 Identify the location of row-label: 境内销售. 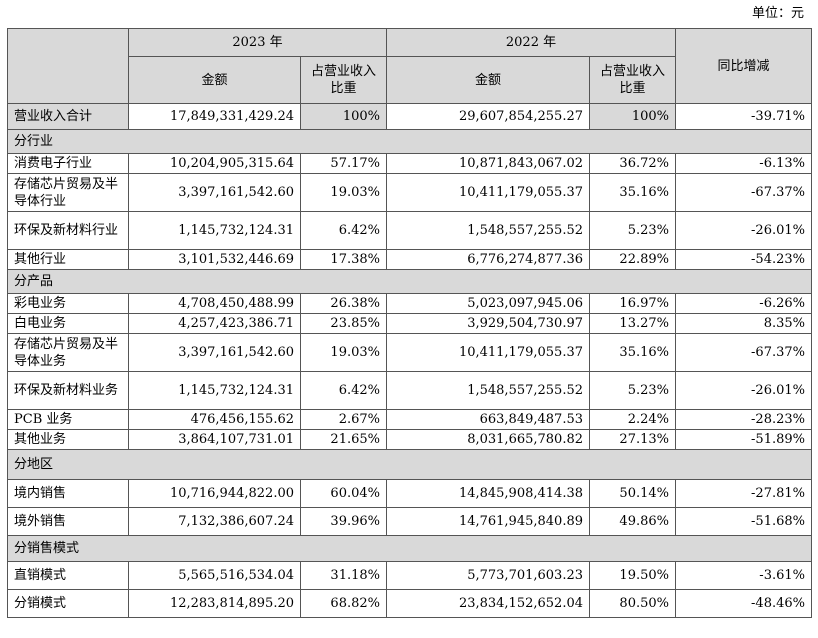
(68, 493).